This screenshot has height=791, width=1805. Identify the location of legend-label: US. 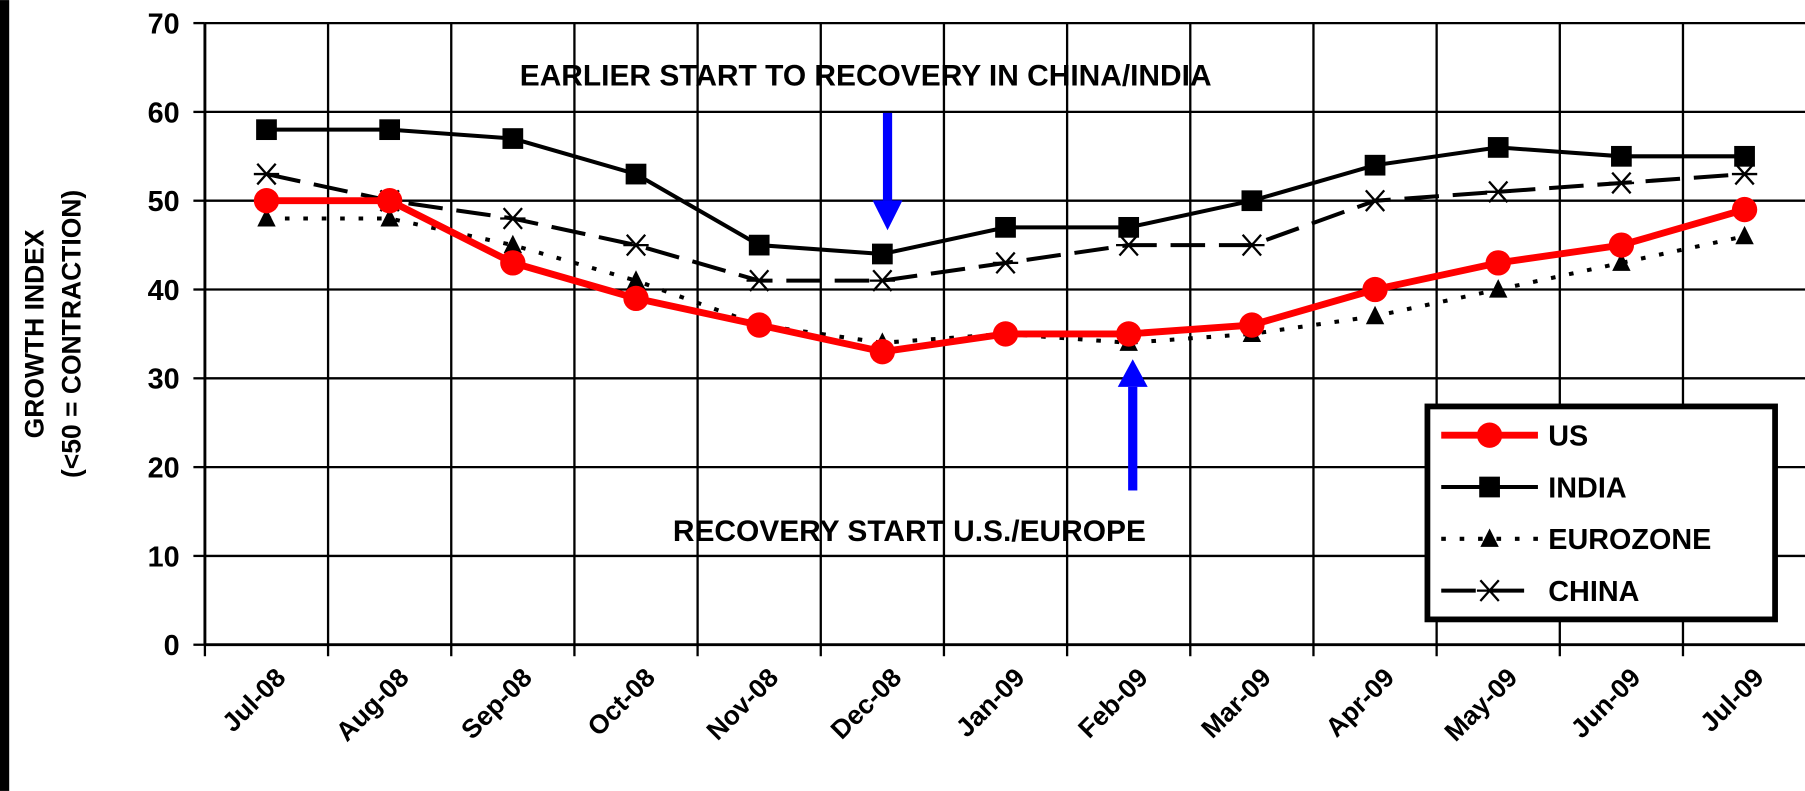
(1568, 437).